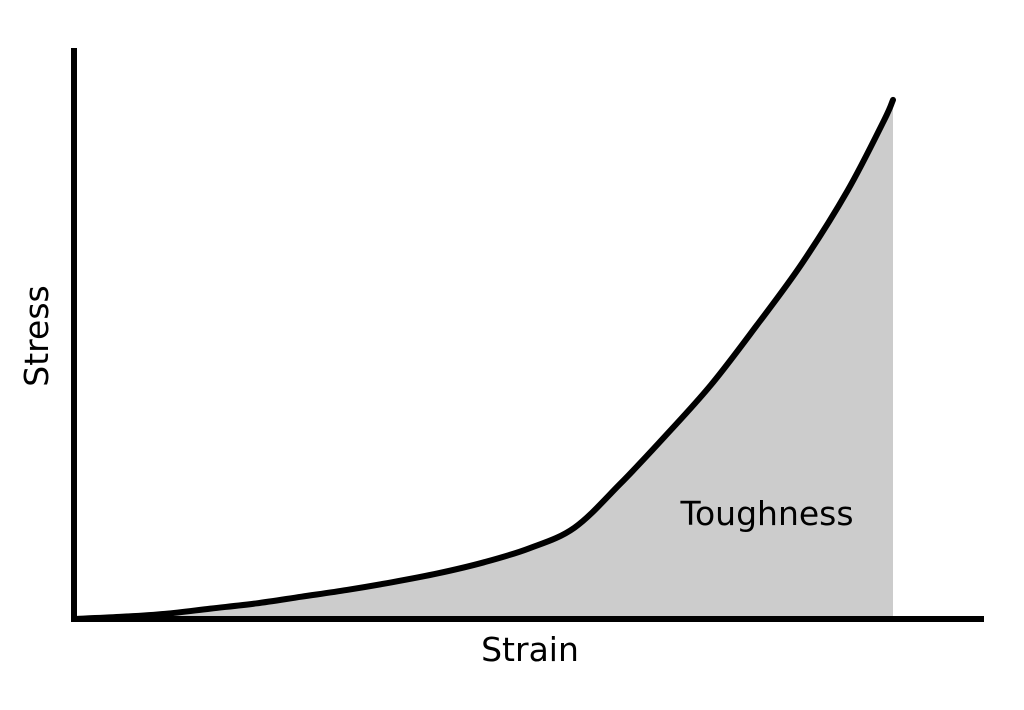  Describe the element at coordinates (36, 335) in the screenshot. I see `y-axis-title: Stress` at that location.